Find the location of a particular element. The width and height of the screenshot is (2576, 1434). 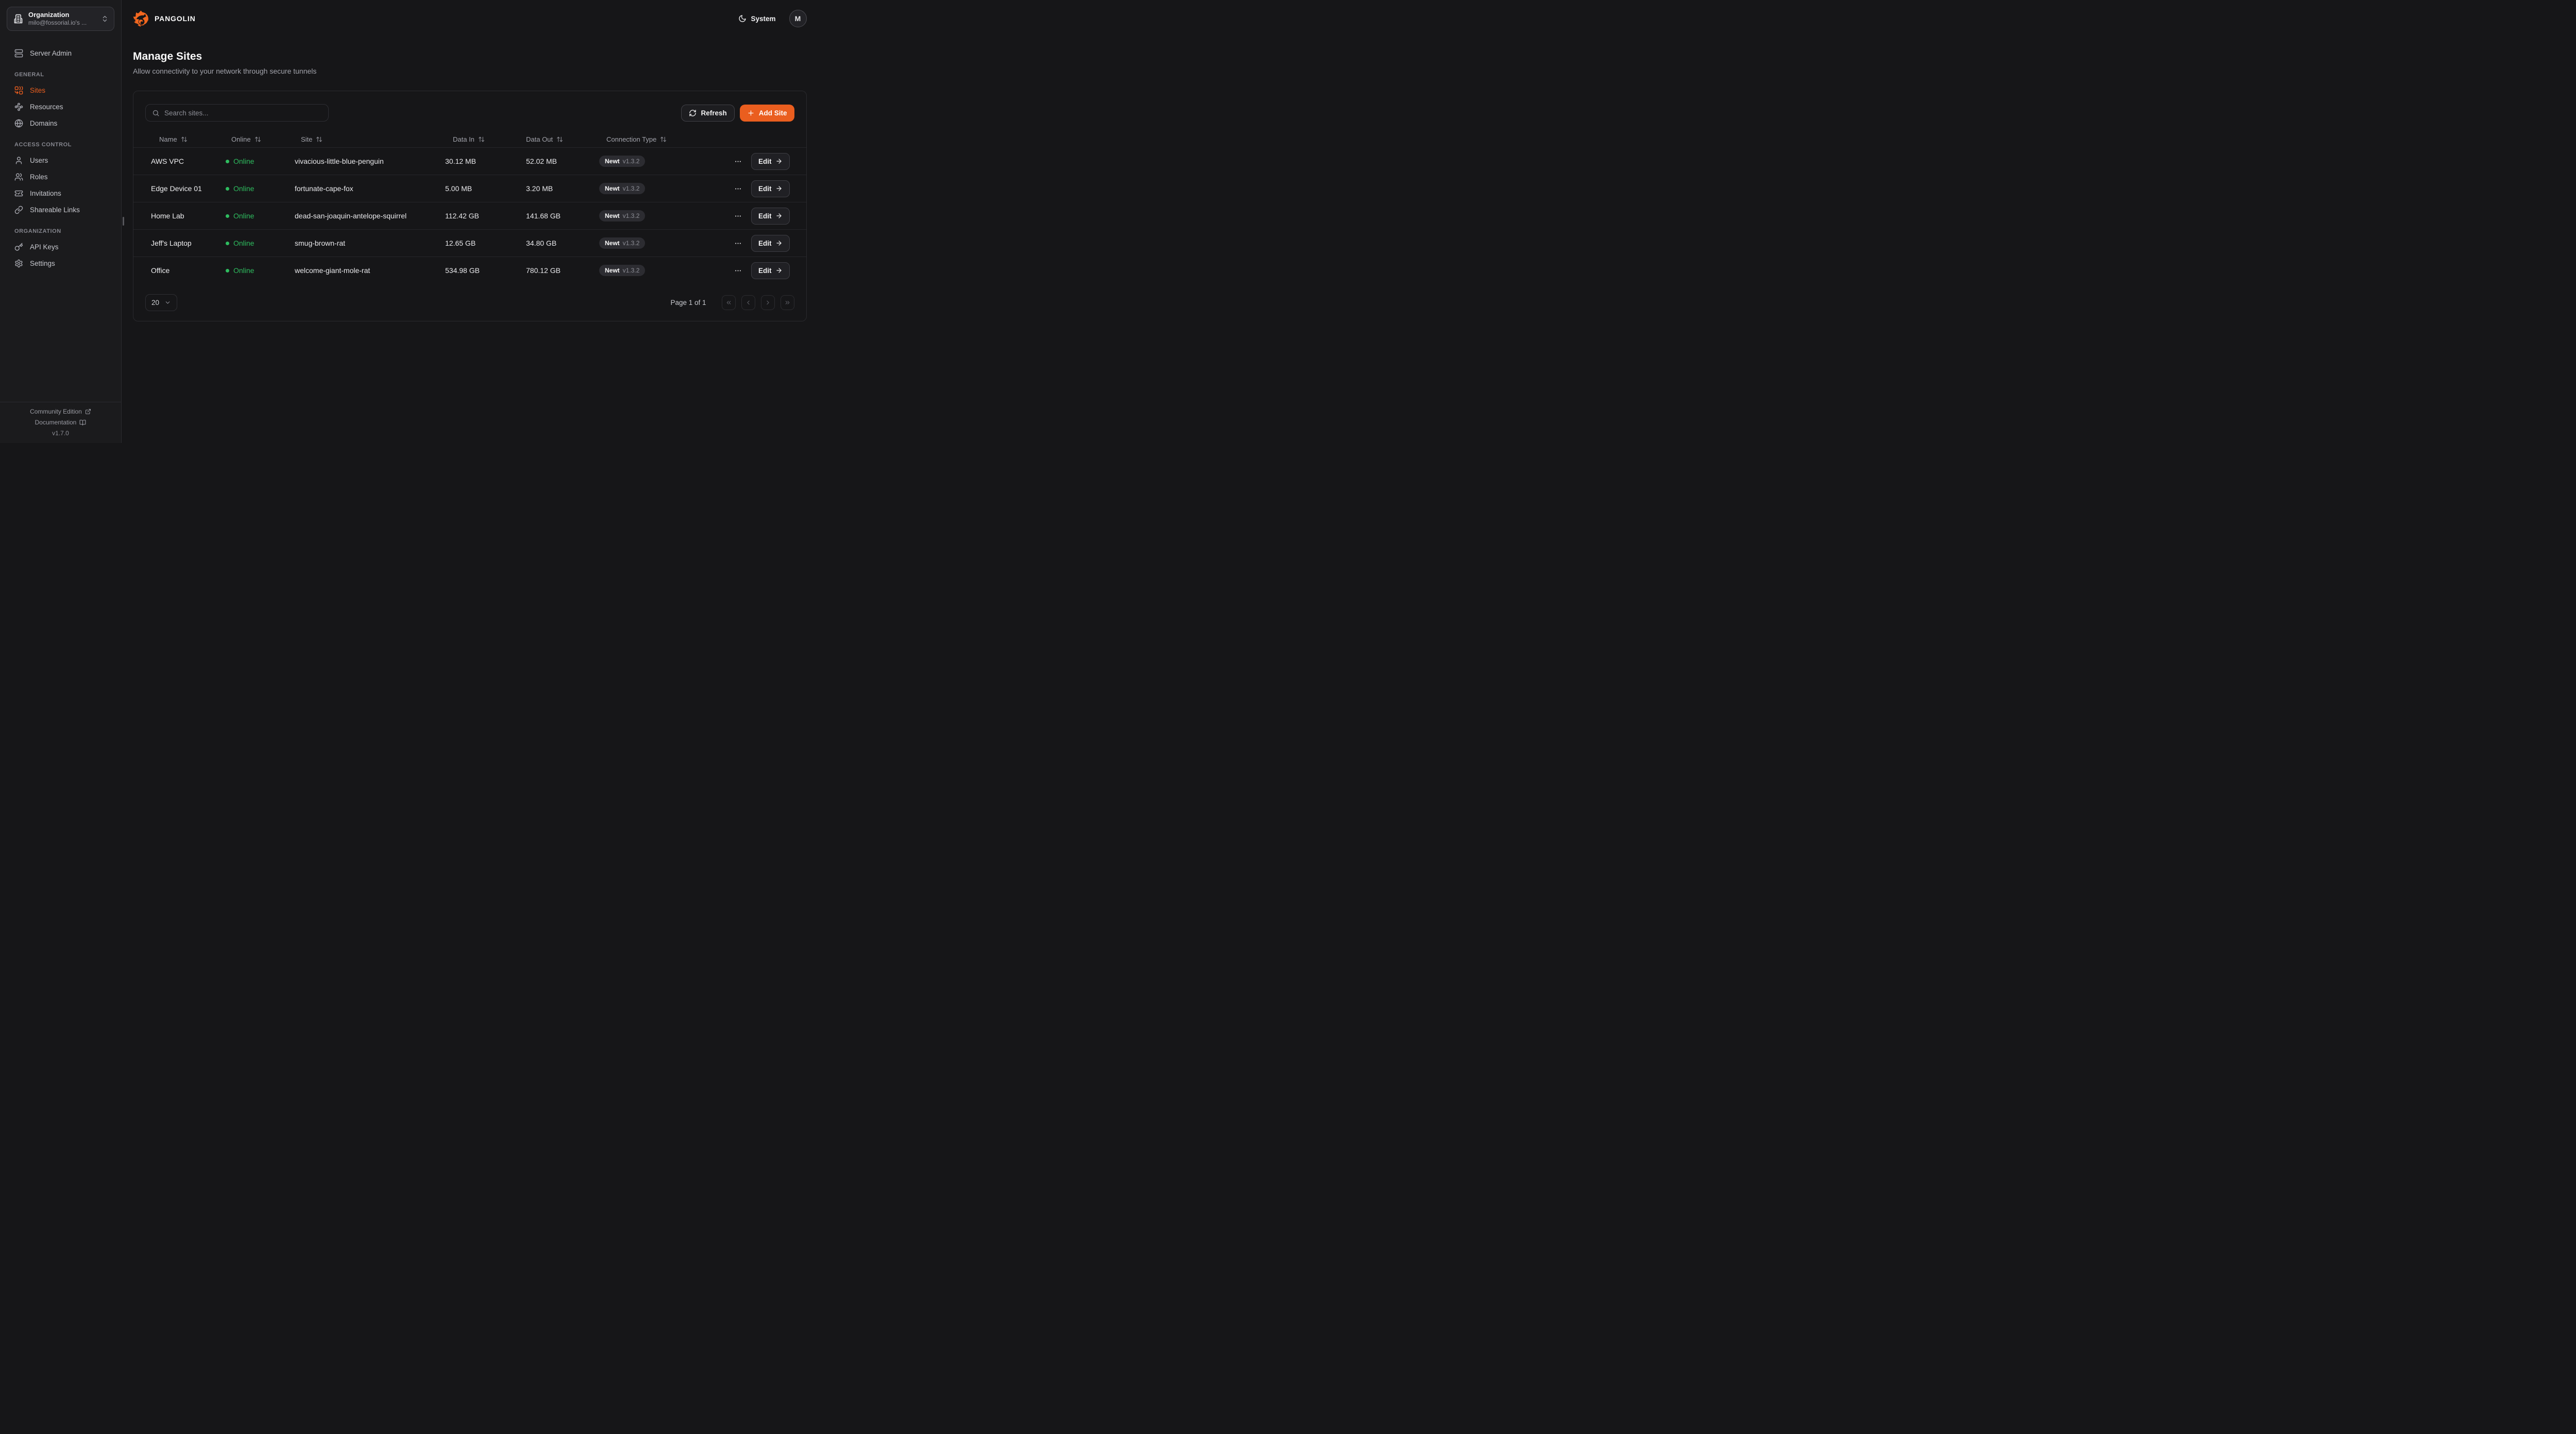

page-info: Page 1 of 1 is located at coordinates (688, 302).